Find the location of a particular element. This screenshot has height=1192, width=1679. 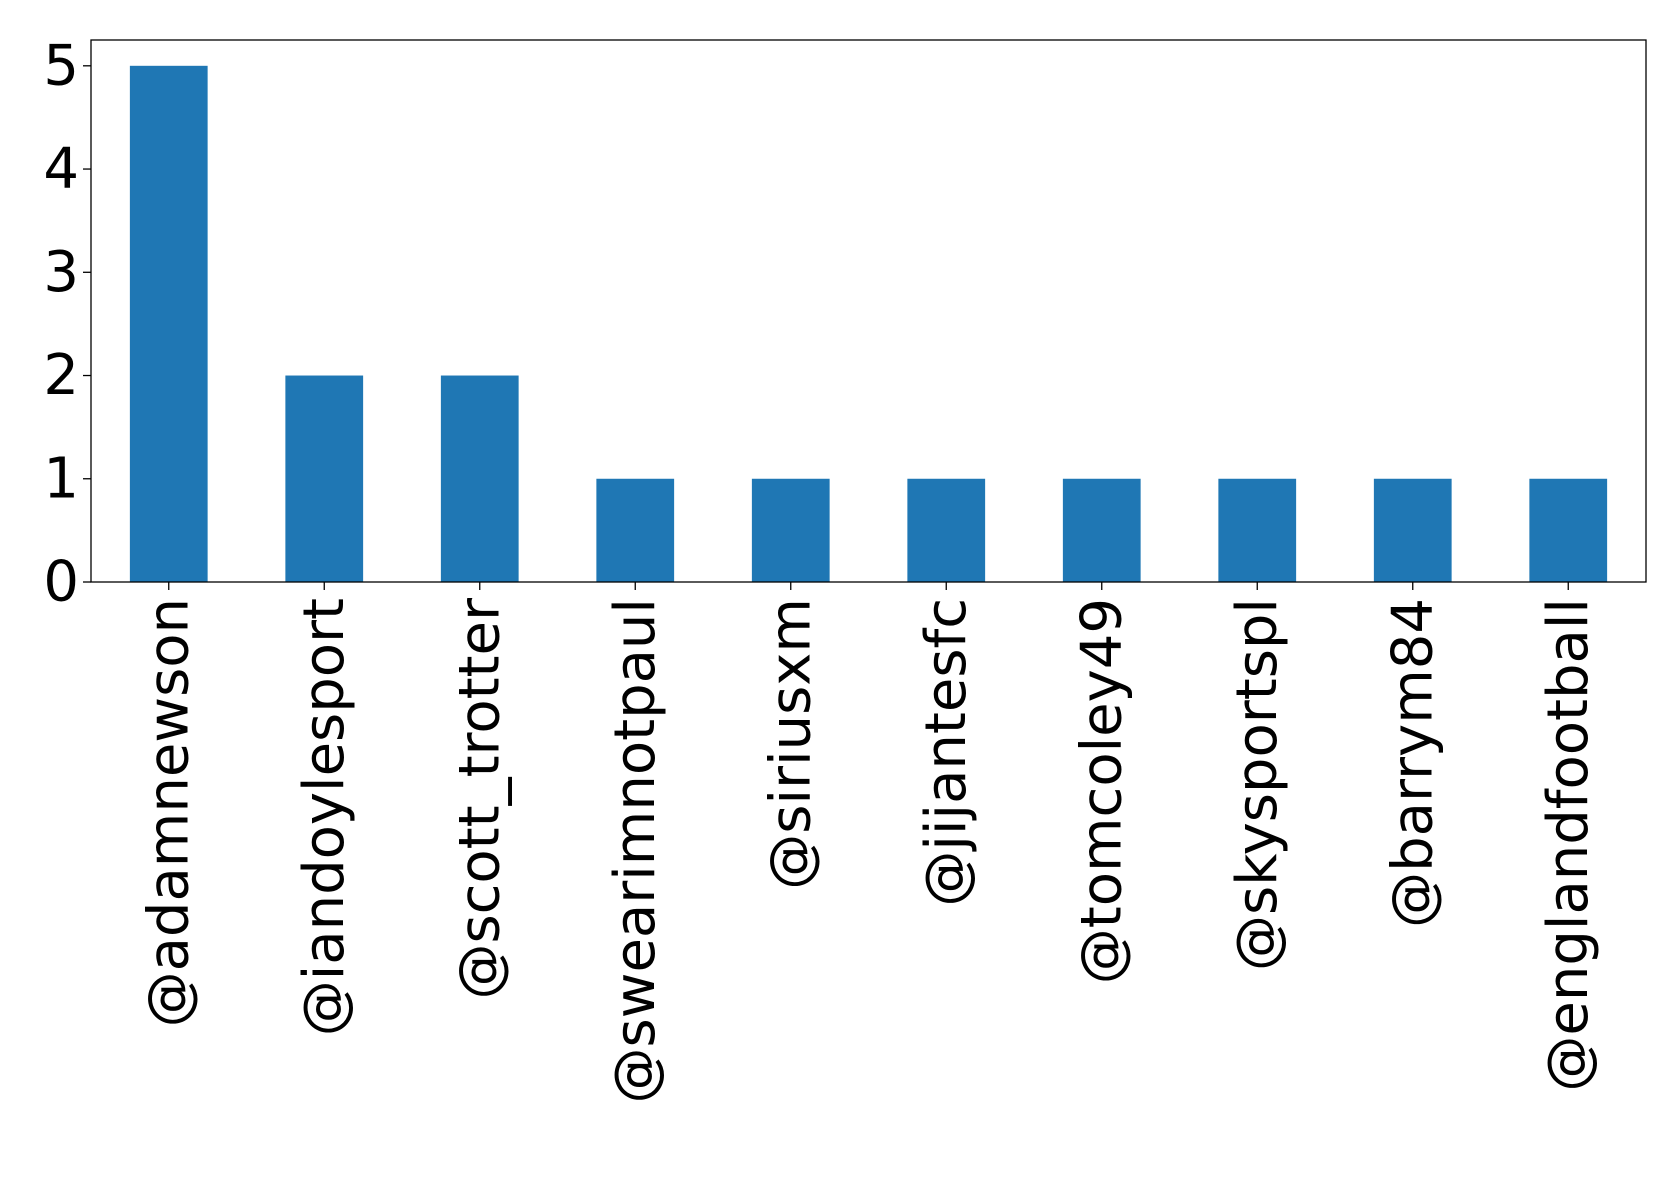

x-tick-label: @barrym84 is located at coordinates (1412, 763).